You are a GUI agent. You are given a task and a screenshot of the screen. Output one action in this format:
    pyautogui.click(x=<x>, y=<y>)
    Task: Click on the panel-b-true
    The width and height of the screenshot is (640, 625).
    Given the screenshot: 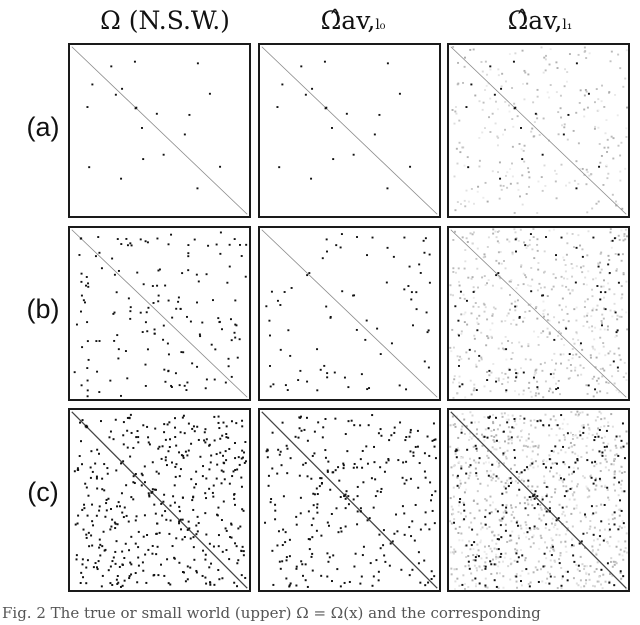 What is the action you would take?
    pyautogui.click(x=159, y=313)
    